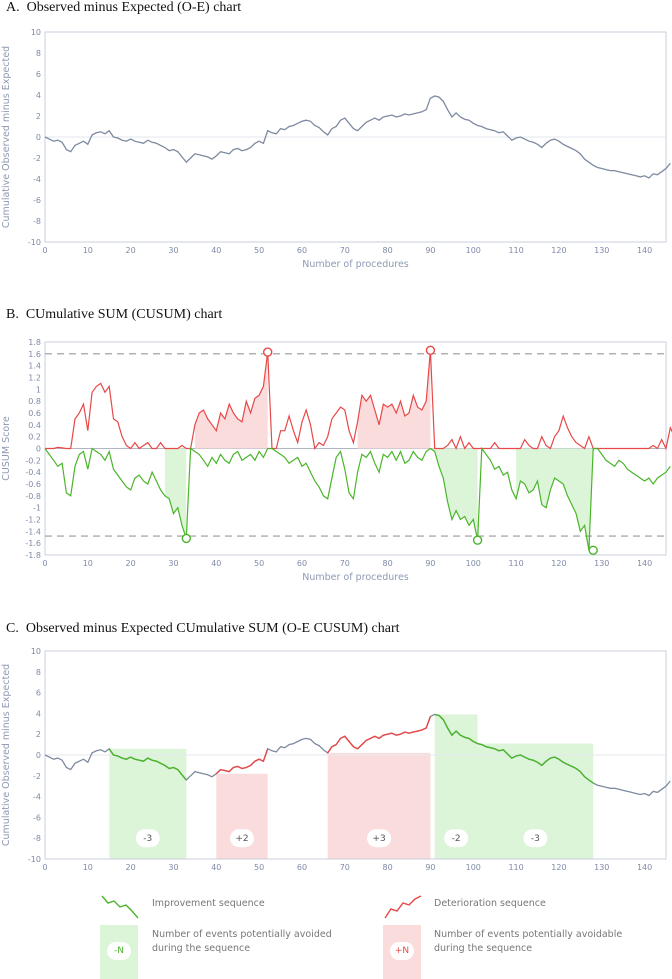 The height and width of the screenshot is (979, 672). I want to click on y-tick-label: -1.4, so click(33, 531).